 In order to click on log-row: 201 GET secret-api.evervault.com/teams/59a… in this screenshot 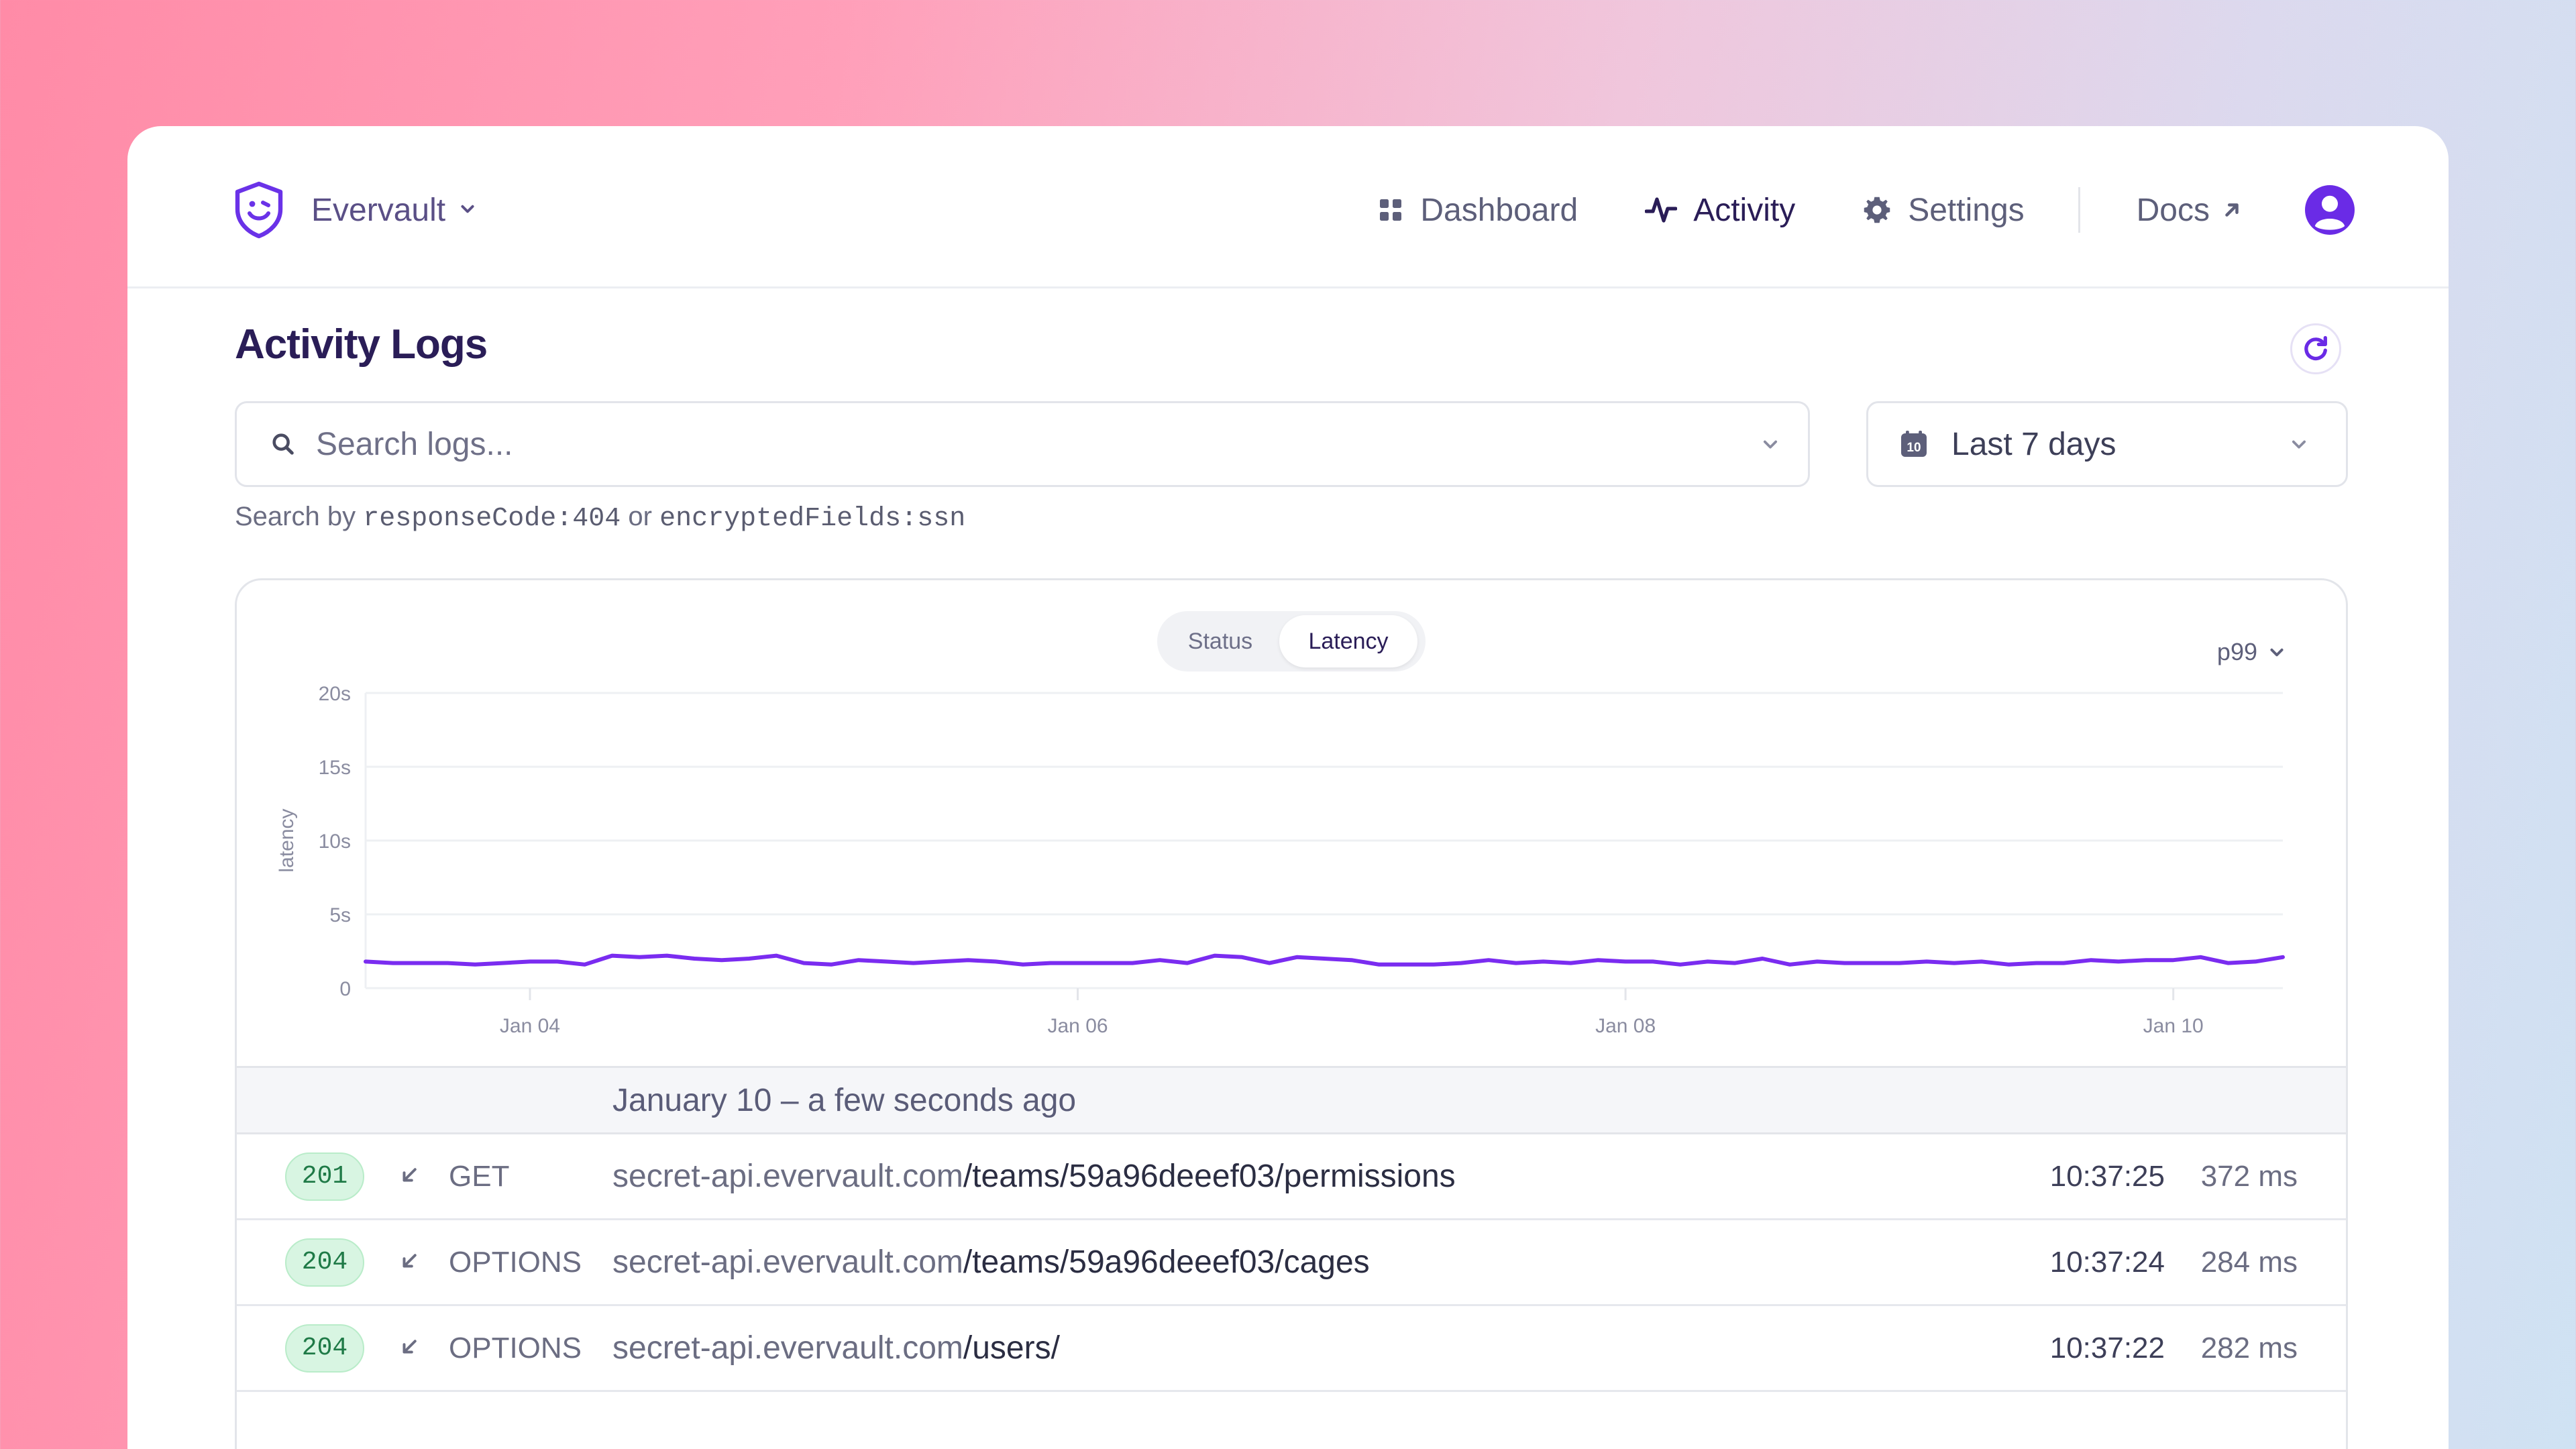, I will do `click(1291, 1177)`.